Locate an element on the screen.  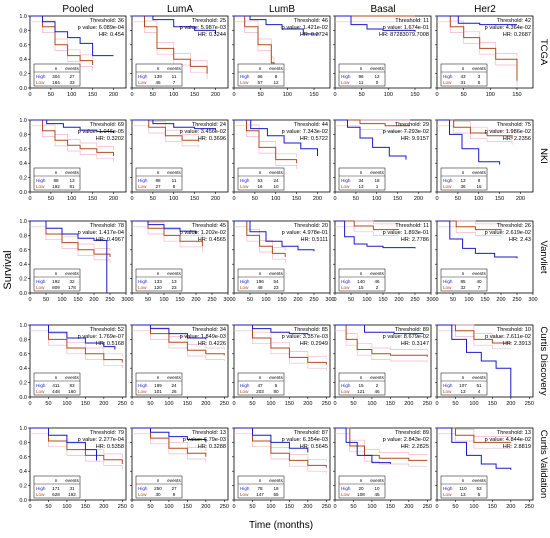
legend-high-events: 12 is located at coordinates (377, 76).